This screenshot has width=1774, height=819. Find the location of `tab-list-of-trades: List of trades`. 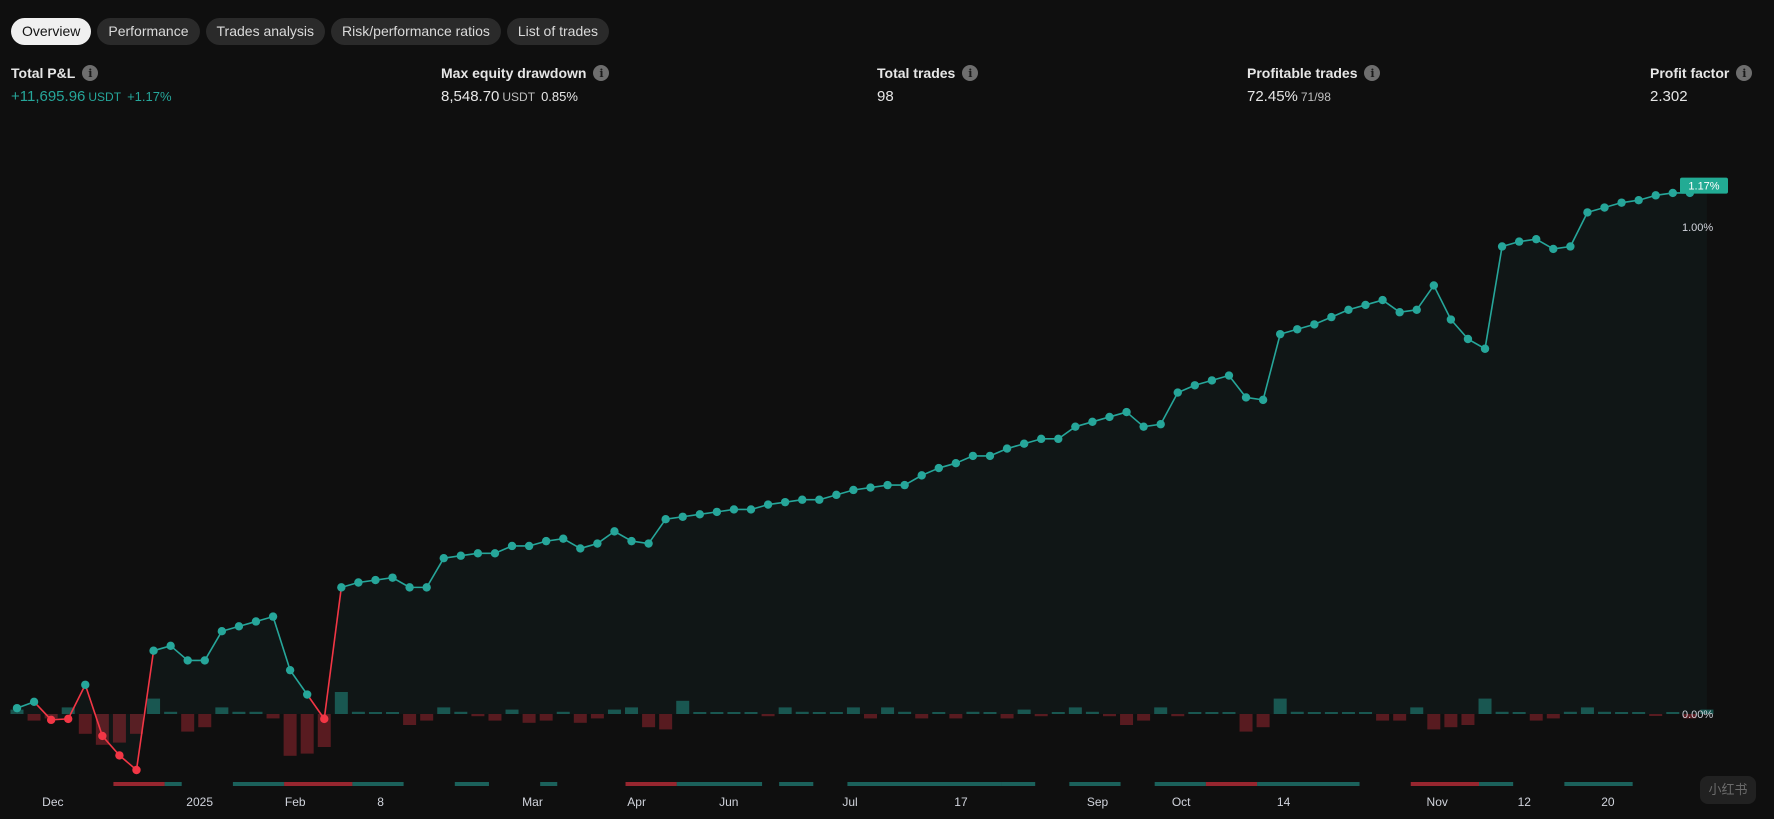

tab-list-of-trades: List of trades is located at coordinates (558, 31).